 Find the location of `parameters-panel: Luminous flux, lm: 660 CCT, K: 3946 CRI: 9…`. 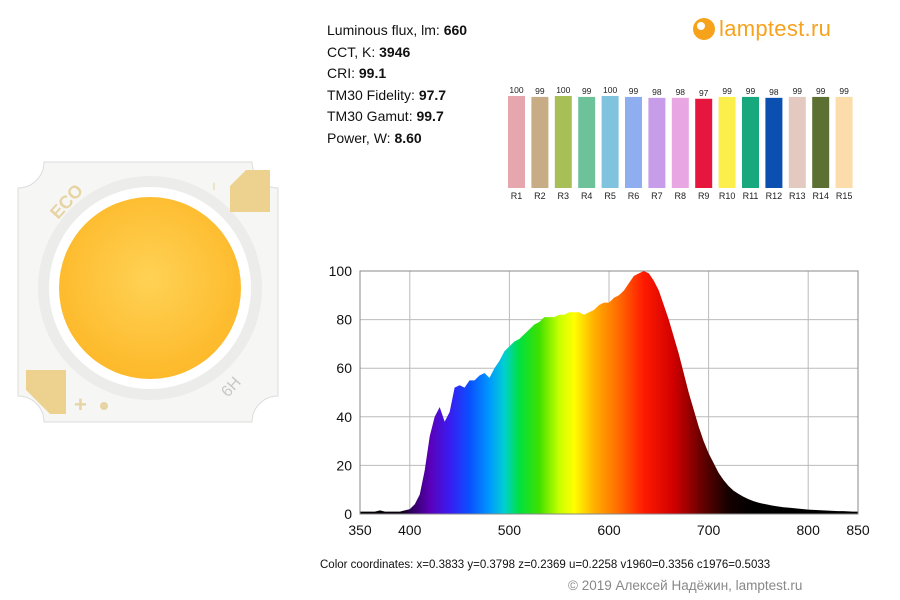

parameters-panel: Luminous flux, lm: 660 CCT, K: 3946 CRI: 9… is located at coordinates (397, 84).